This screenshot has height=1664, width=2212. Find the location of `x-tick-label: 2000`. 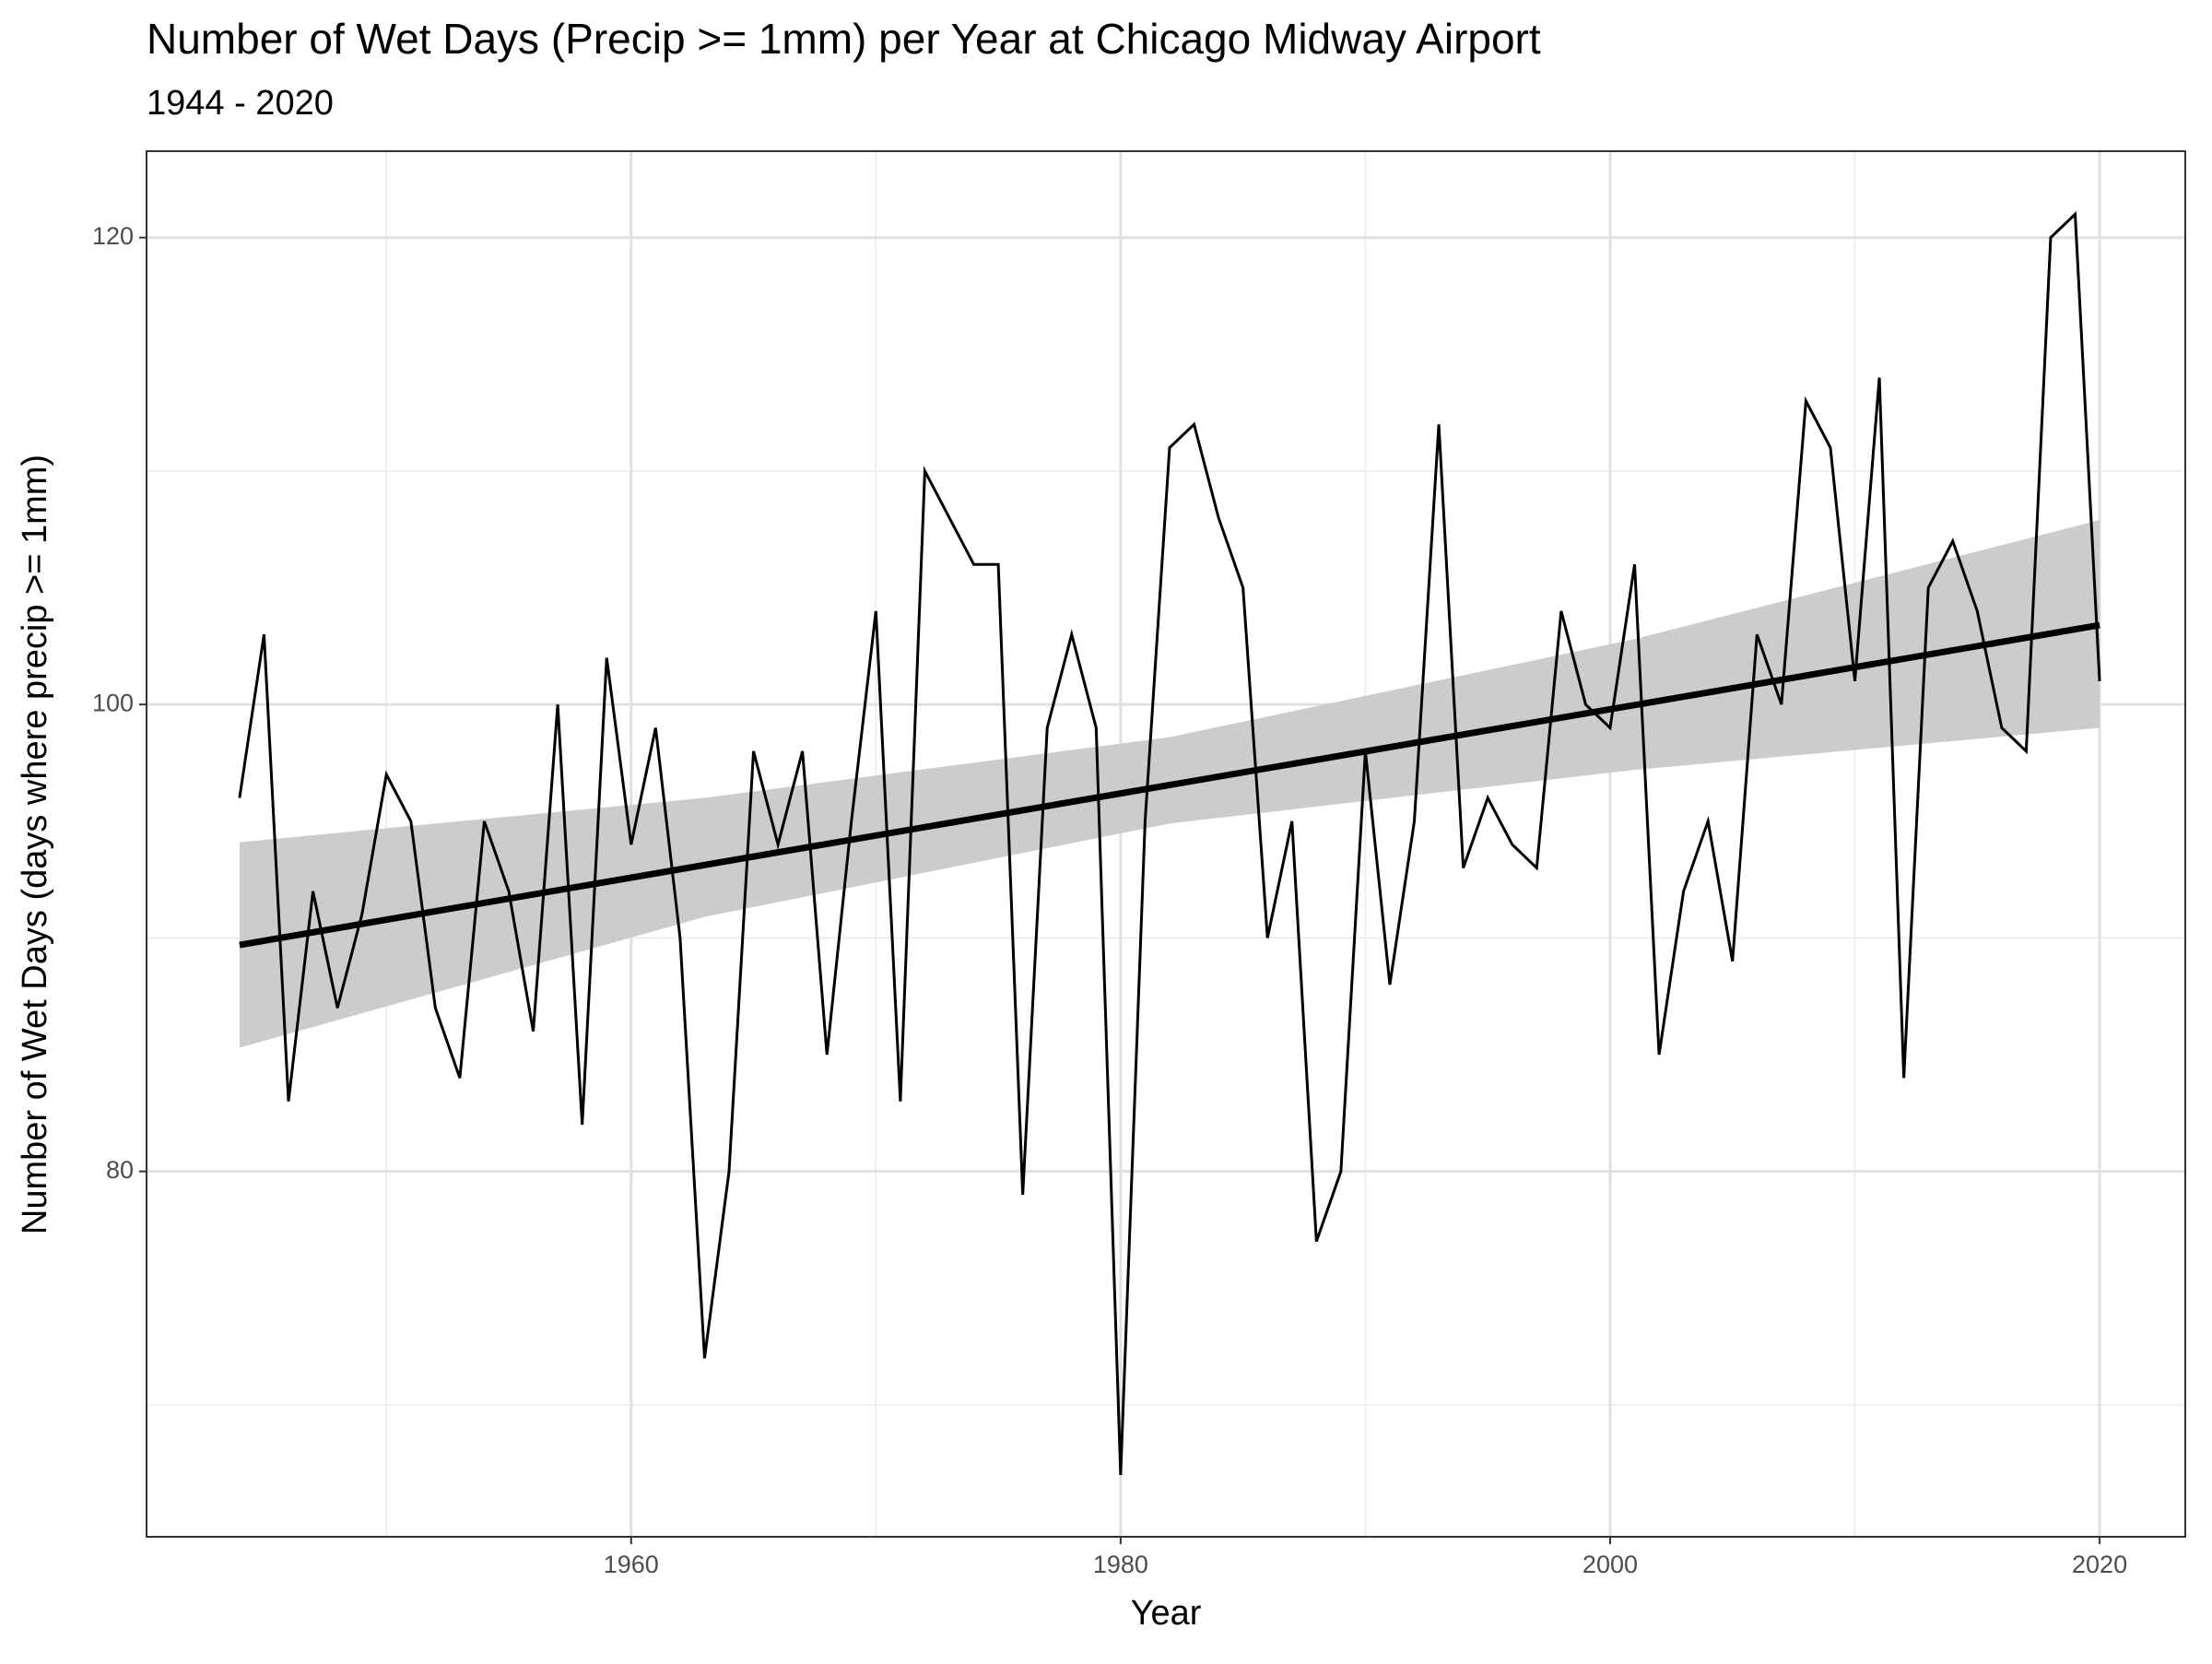

x-tick-label: 2000 is located at coordinates (1610, 1564).